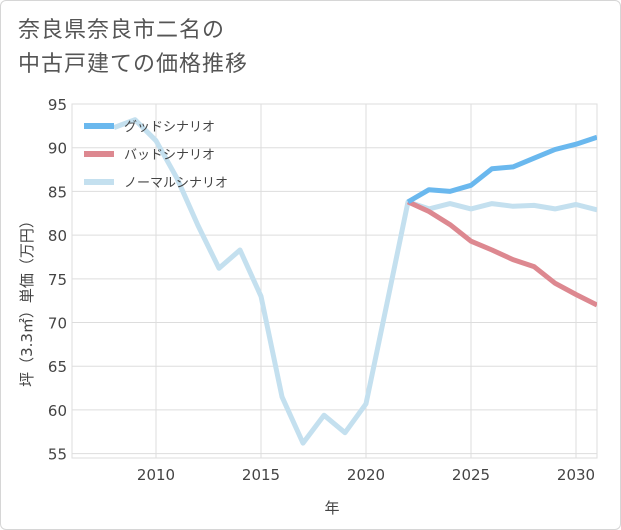  Describe the element at coordinates (169, 155) in the screenshot. I see `legend-label-1: バッドシナリオ` at that location.